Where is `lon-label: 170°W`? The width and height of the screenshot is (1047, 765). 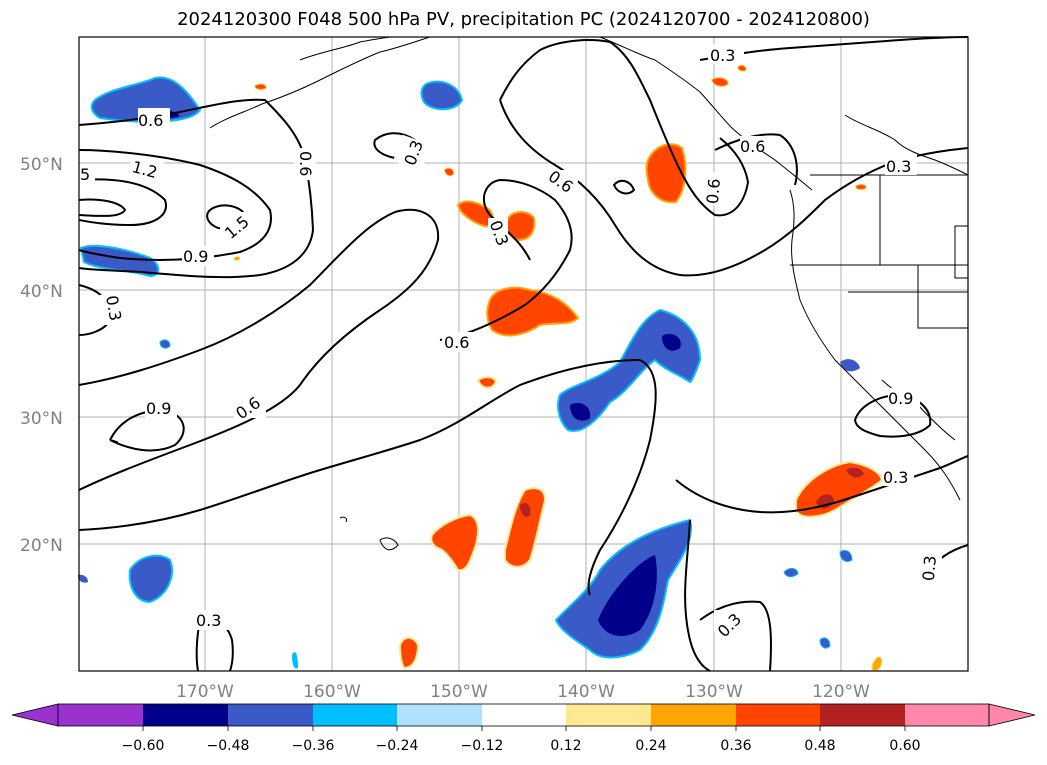 lon-label: 170°W is located at coordinates (205, 692).